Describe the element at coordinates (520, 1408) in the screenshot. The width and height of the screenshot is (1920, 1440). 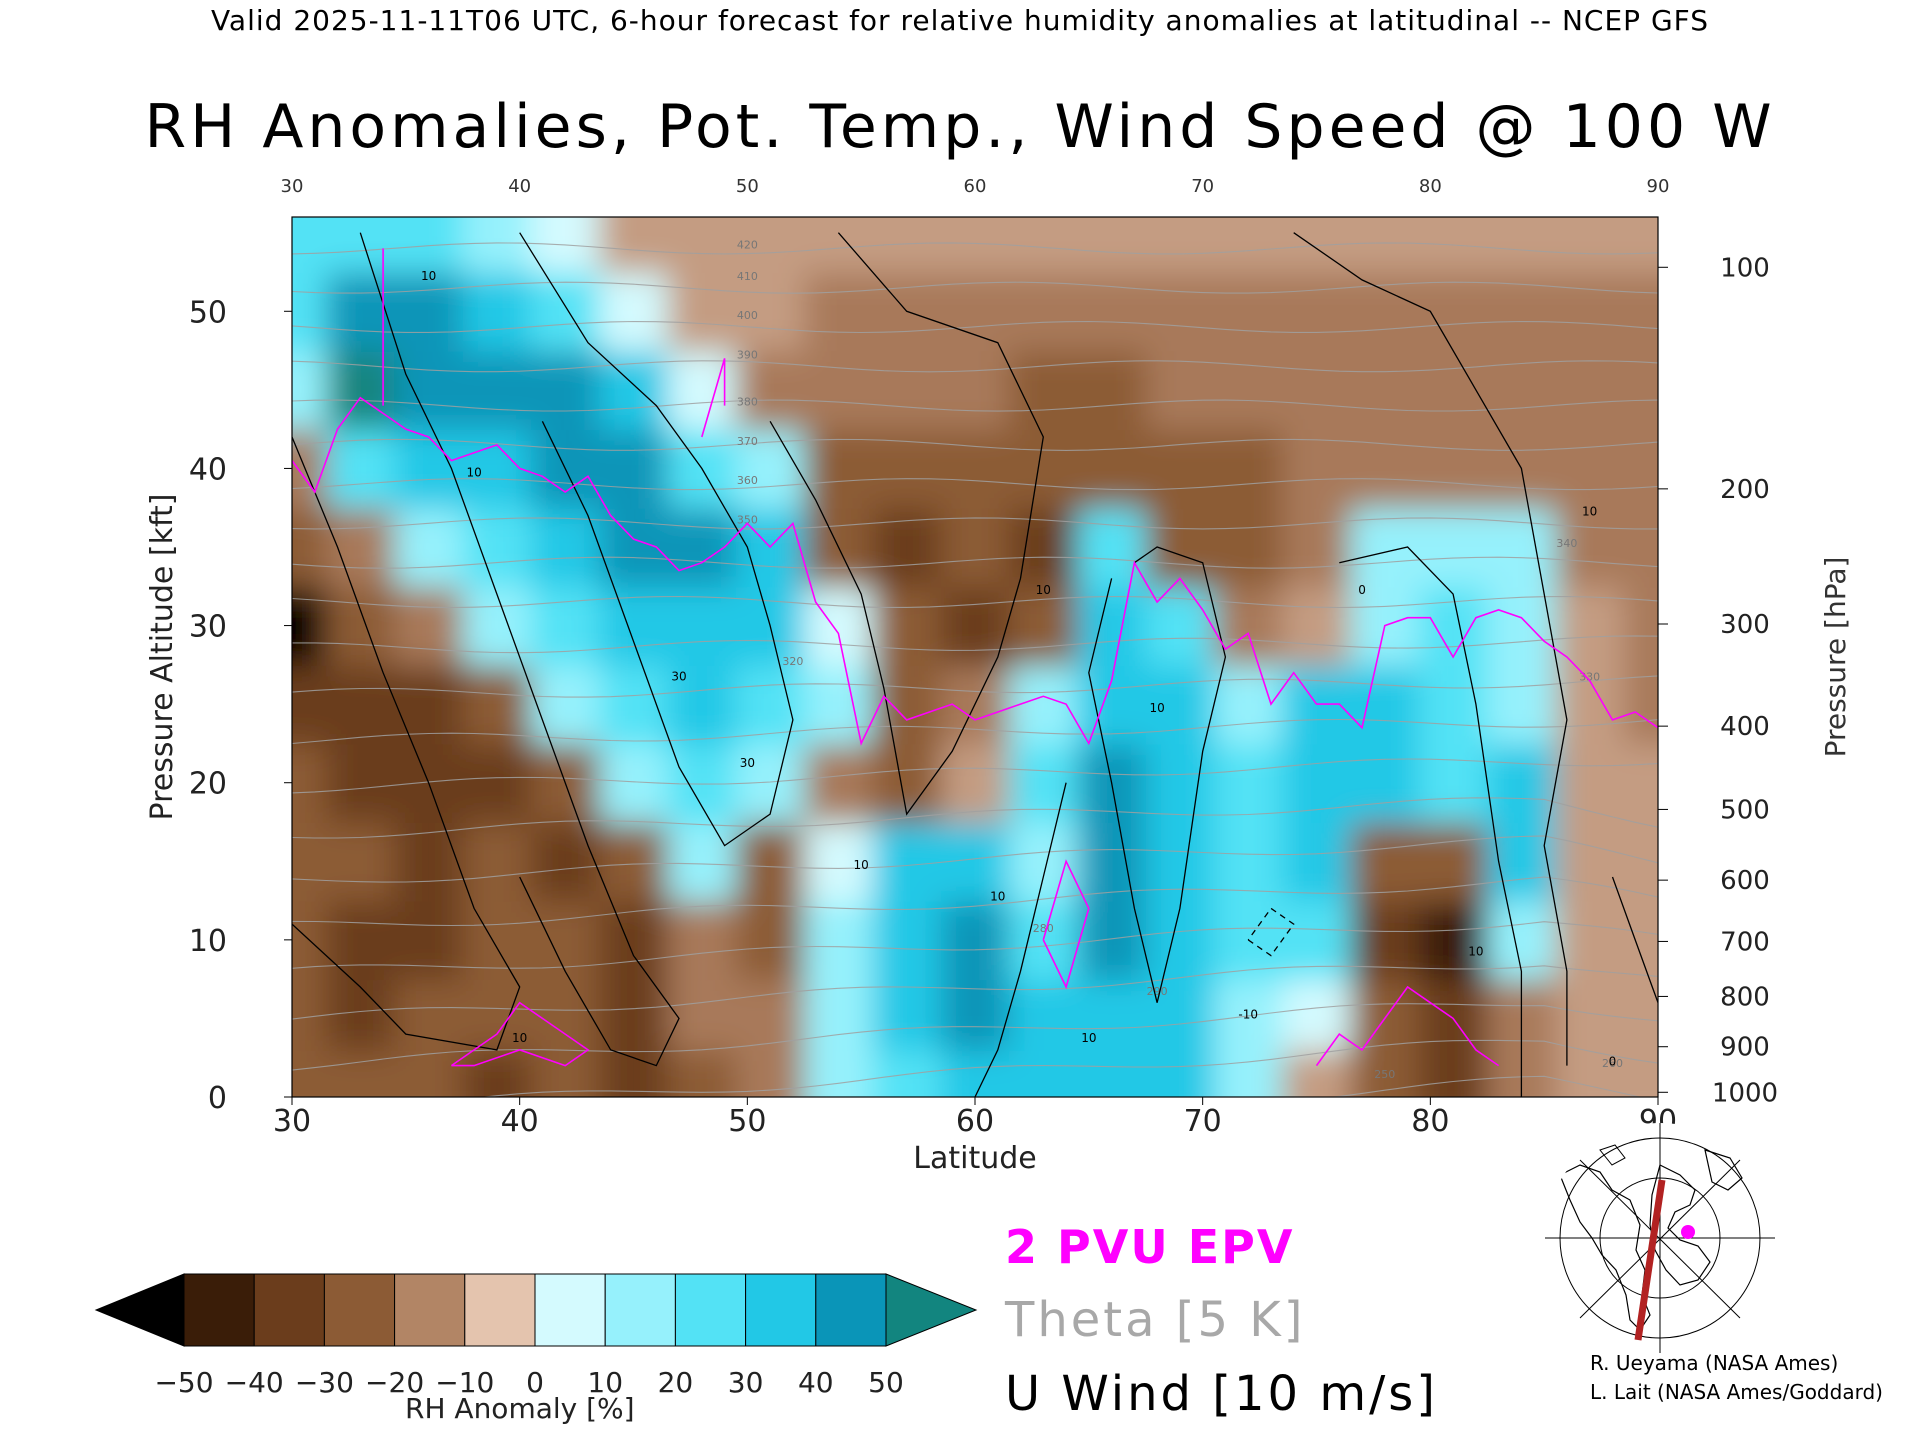
I see `colorbar-title: RH Anomaly [%]` at that location.